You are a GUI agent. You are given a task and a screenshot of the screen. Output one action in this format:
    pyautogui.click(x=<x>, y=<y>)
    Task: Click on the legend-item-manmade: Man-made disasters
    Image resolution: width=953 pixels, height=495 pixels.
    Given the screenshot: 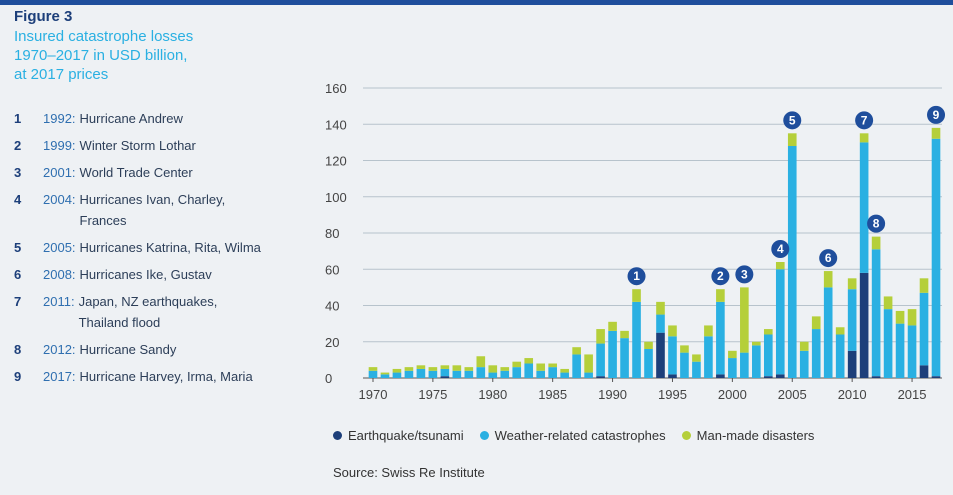 What is the action you would take?
    pyautogui.click(x=748, y=435)
    